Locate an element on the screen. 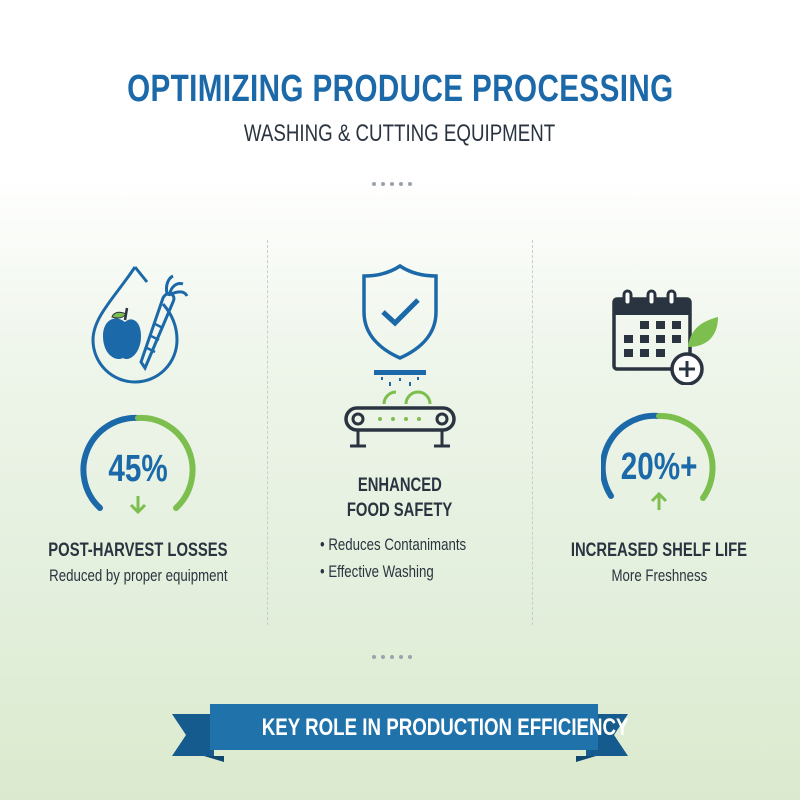 The height and width of the screenshot is (800, 800). shield-conveyor-icon is located at coordinates (400, 357).